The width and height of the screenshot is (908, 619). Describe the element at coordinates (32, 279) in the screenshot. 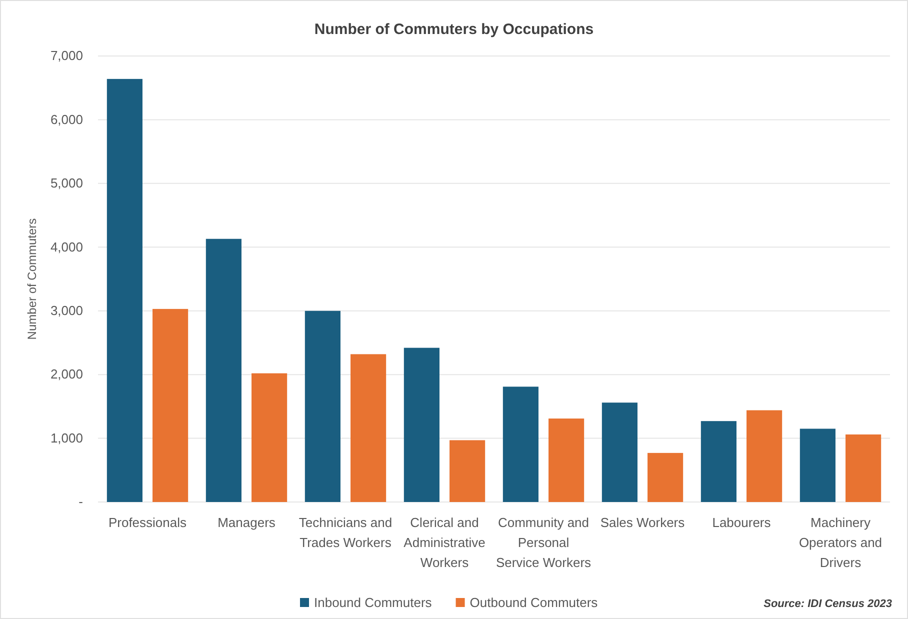

I see `y-axis-title: Number of Commuters` at that location.